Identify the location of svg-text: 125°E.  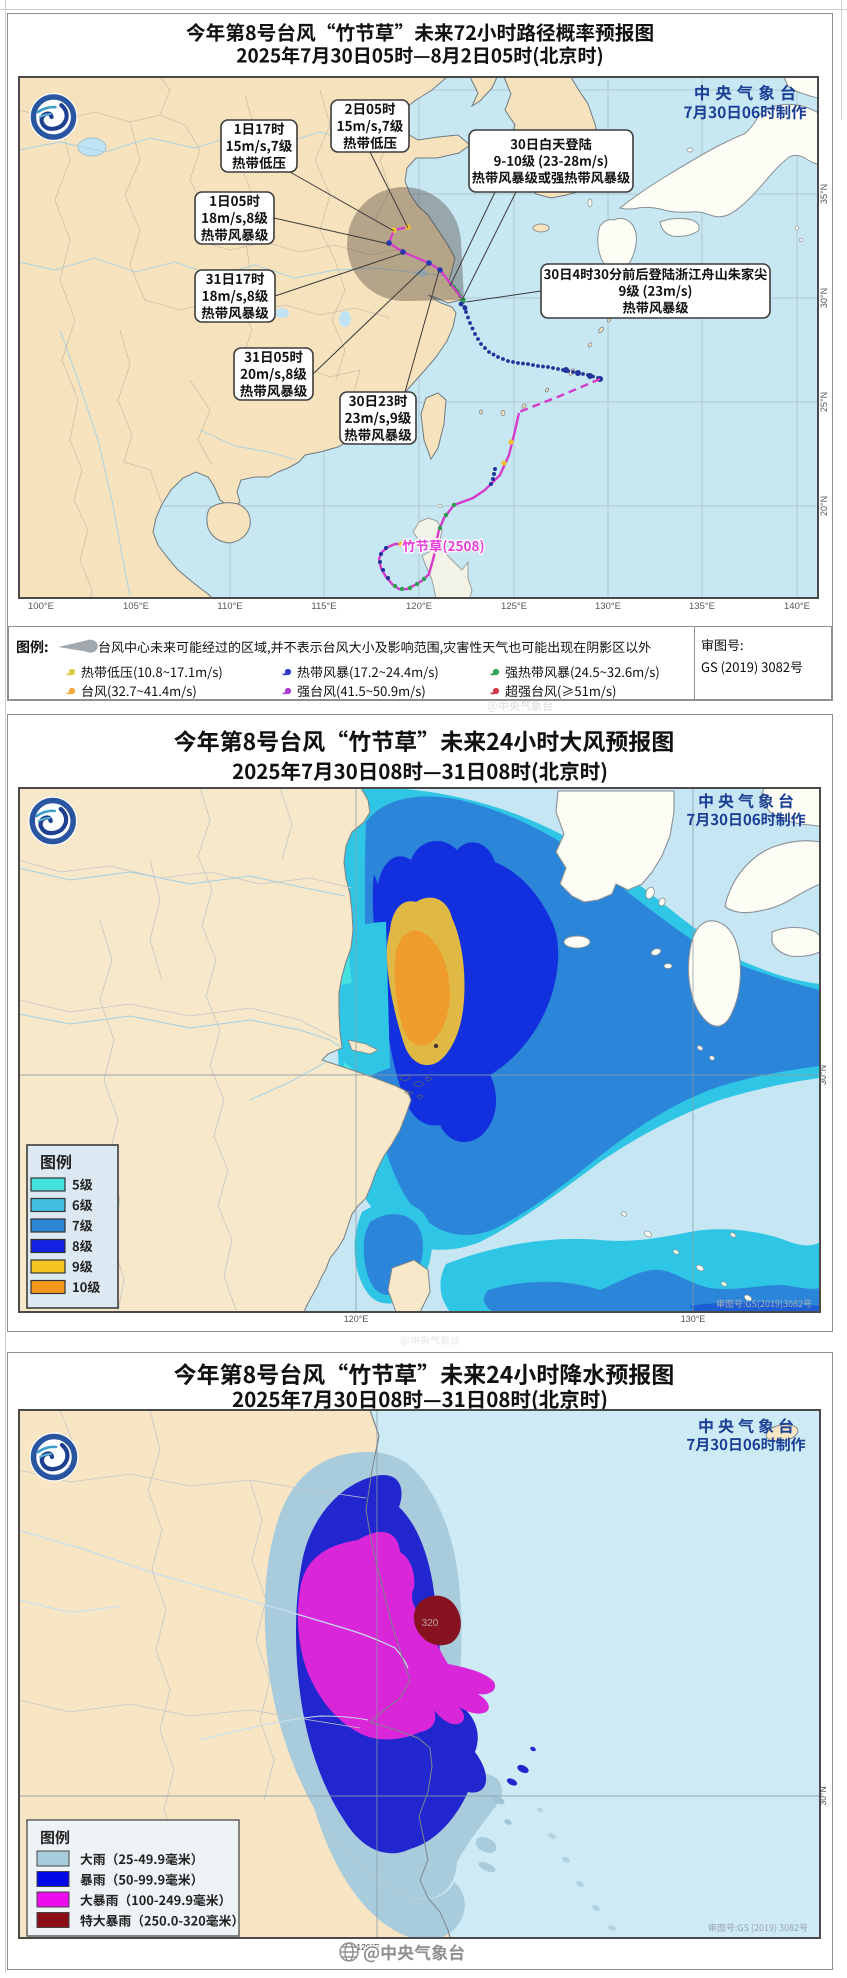
(514, 606).